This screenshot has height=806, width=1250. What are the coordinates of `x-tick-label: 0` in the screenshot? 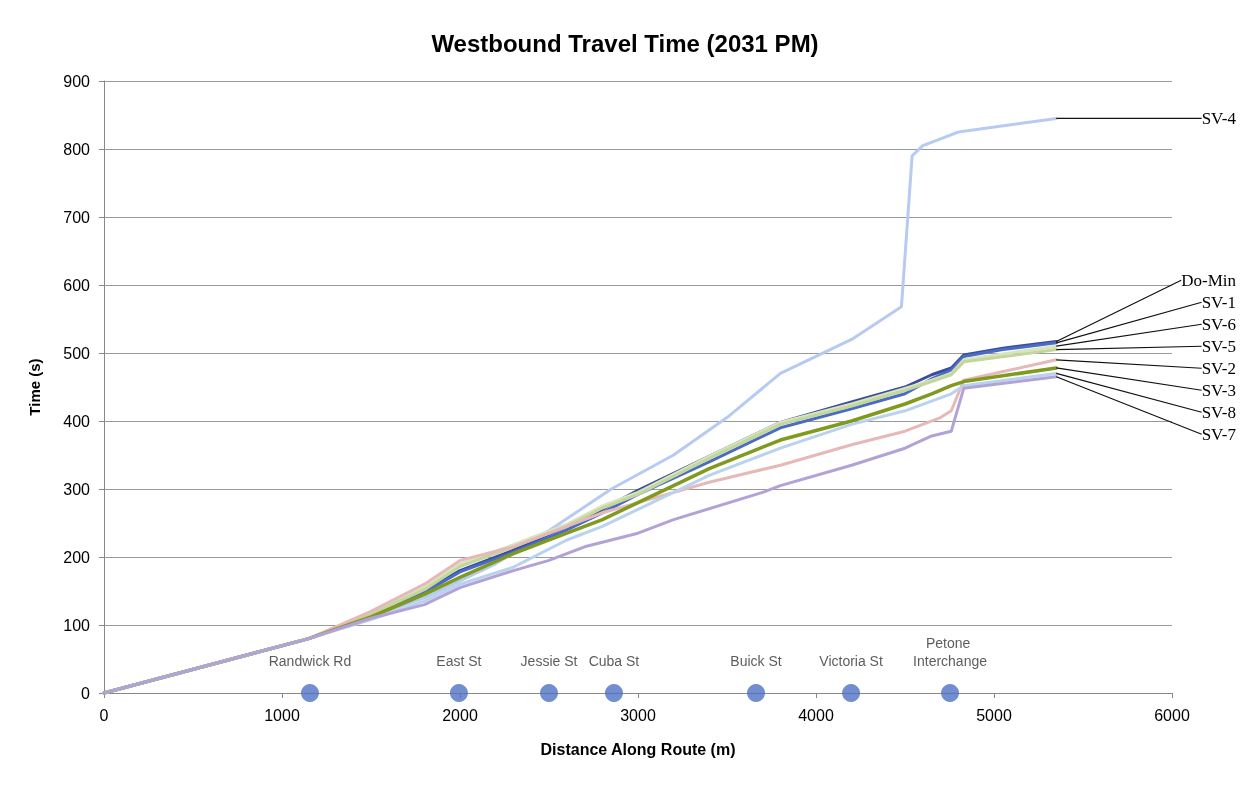 It's located at (104, 715).